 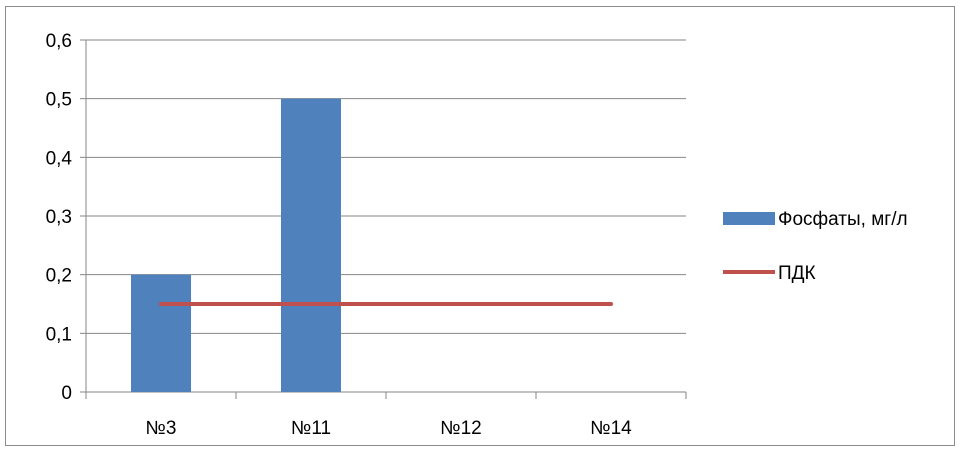 What do you see at coordinates (611, 428) in the screenshot?
I see `x-tick-label: №14` at bounding box center [611, 428].